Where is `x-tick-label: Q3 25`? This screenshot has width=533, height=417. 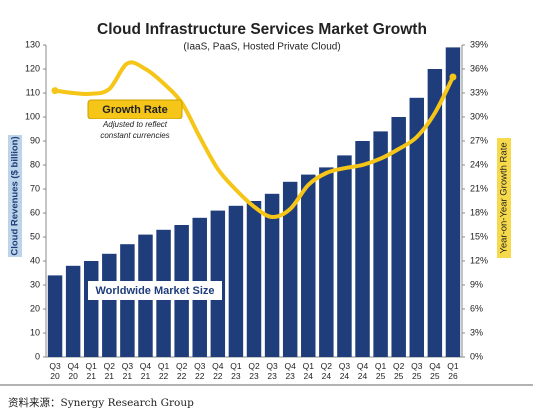
x-tick-label: Q3 25 is located at coordinates (417, 371).